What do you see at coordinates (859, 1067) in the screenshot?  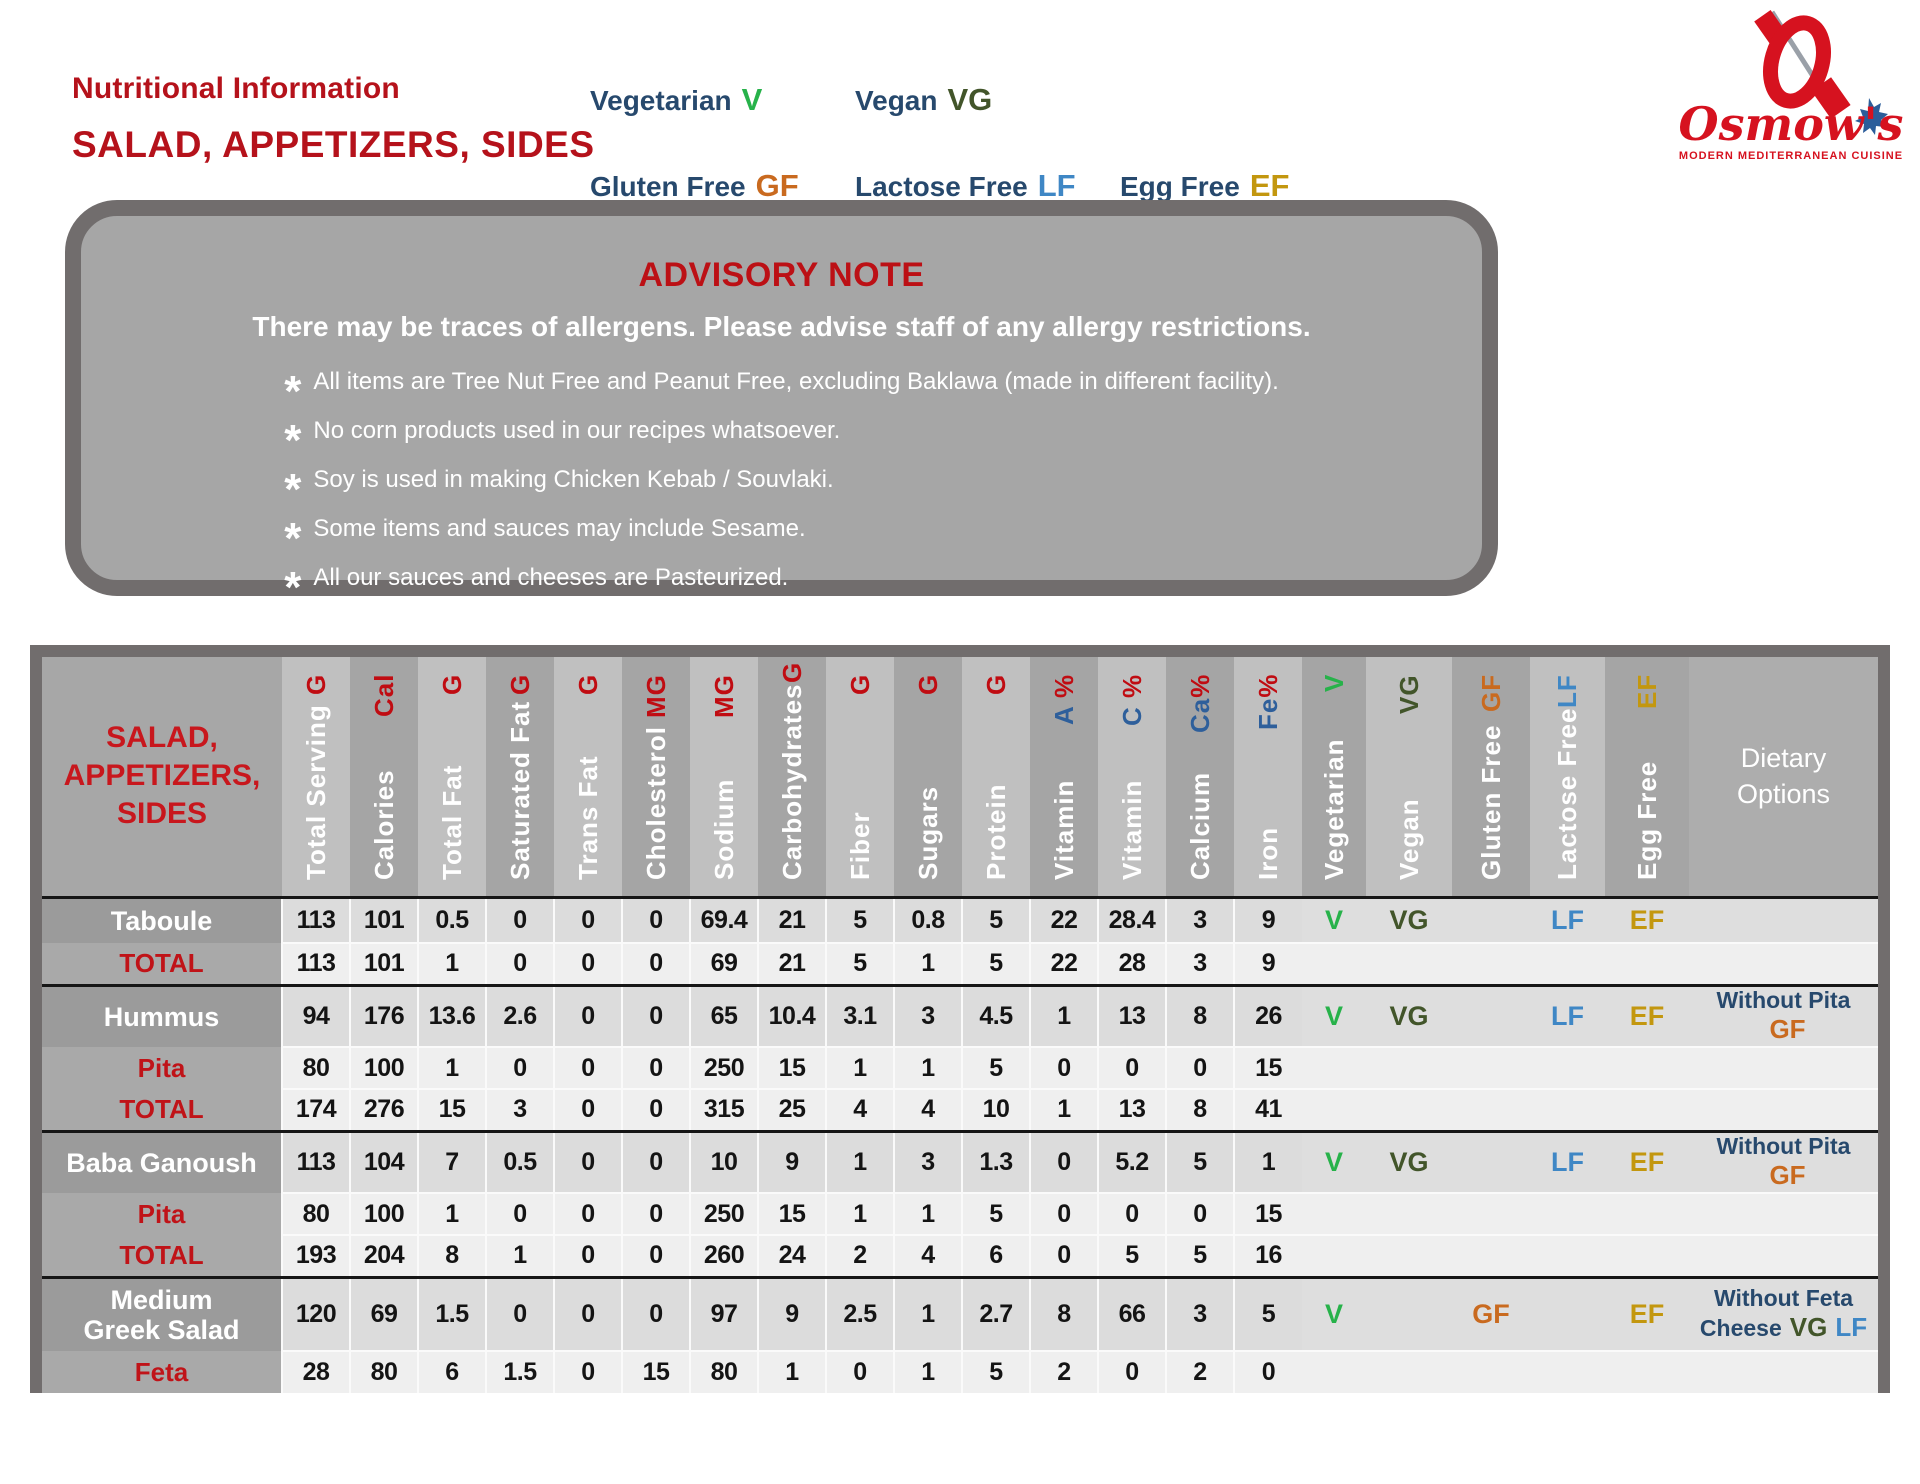 I see `value-cell-fiber: 1` at bounding box center [859, 1067].